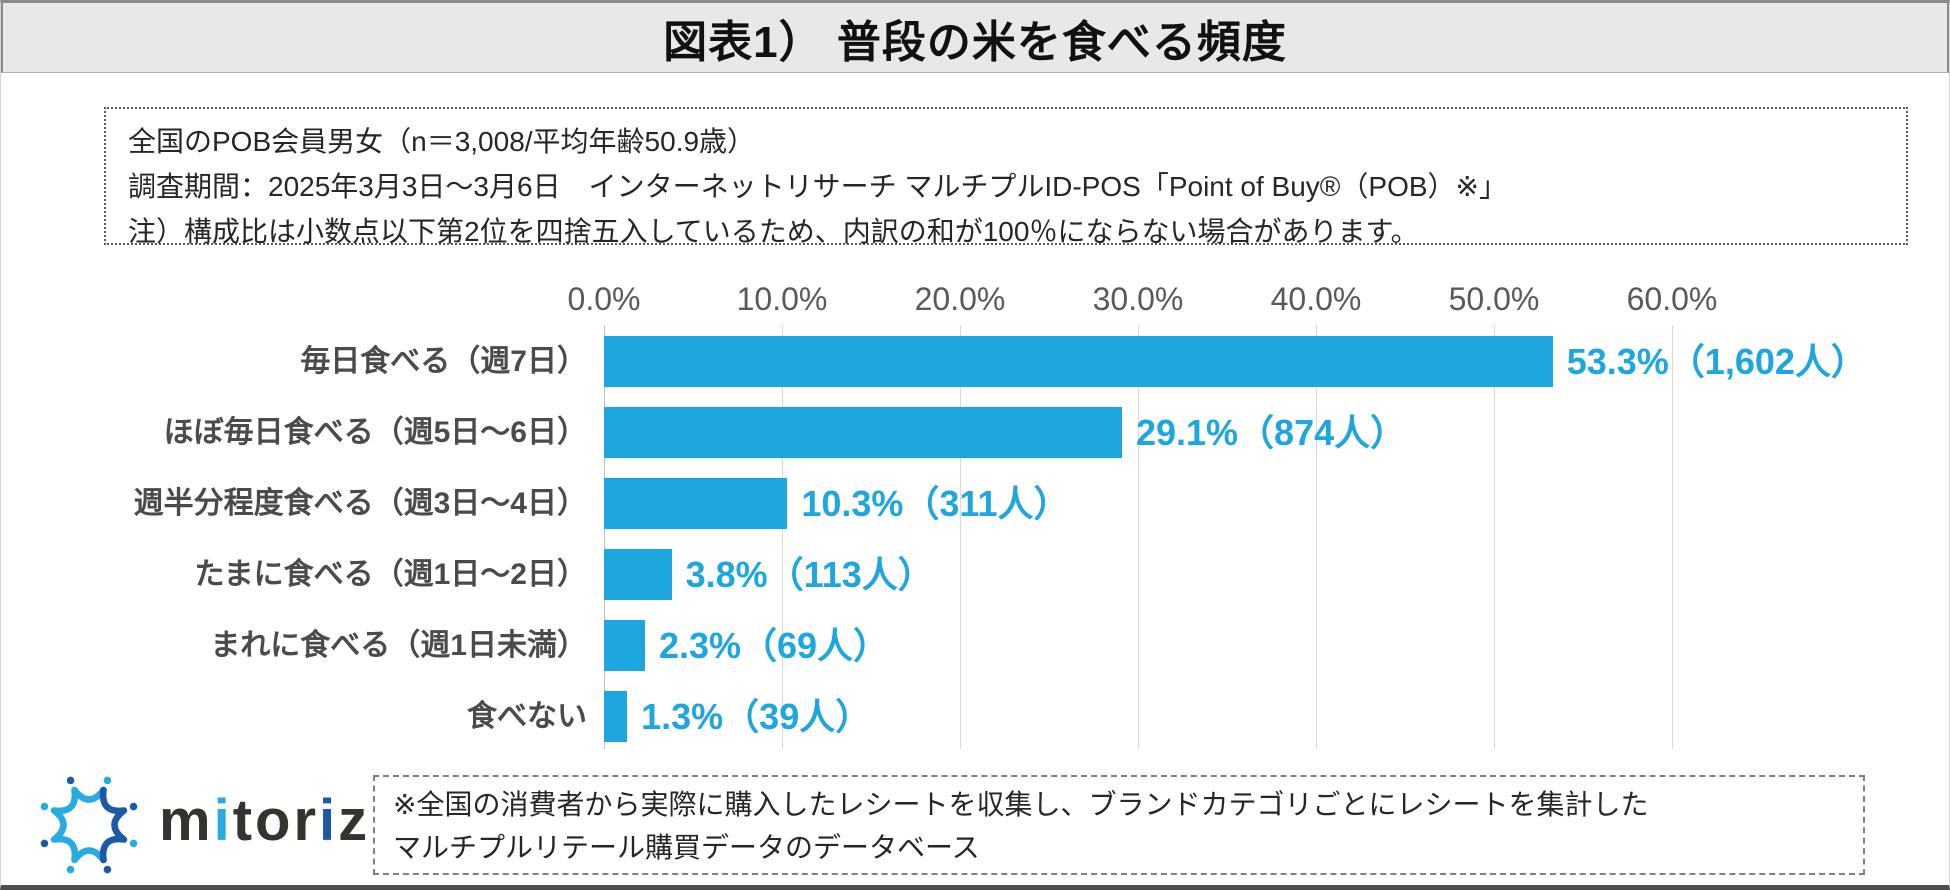 This screenshot has width=1950, height=890. What do you see at coordinates (390, 574) in the screenshot?
I see `category-label: たまに食べる（週1日～2日）` at bounding box center [390, 574].